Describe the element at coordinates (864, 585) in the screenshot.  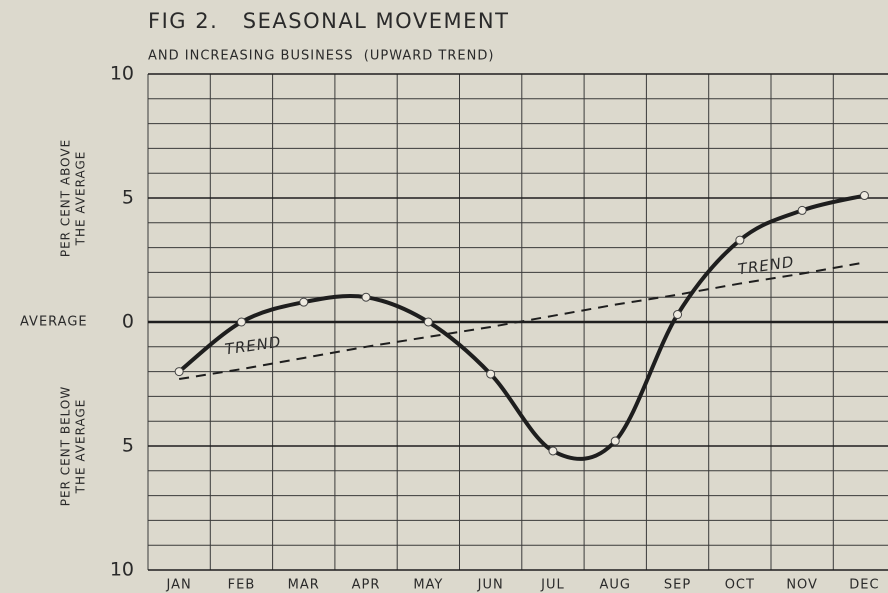
I see `x-tick-label: DEC` at that location.